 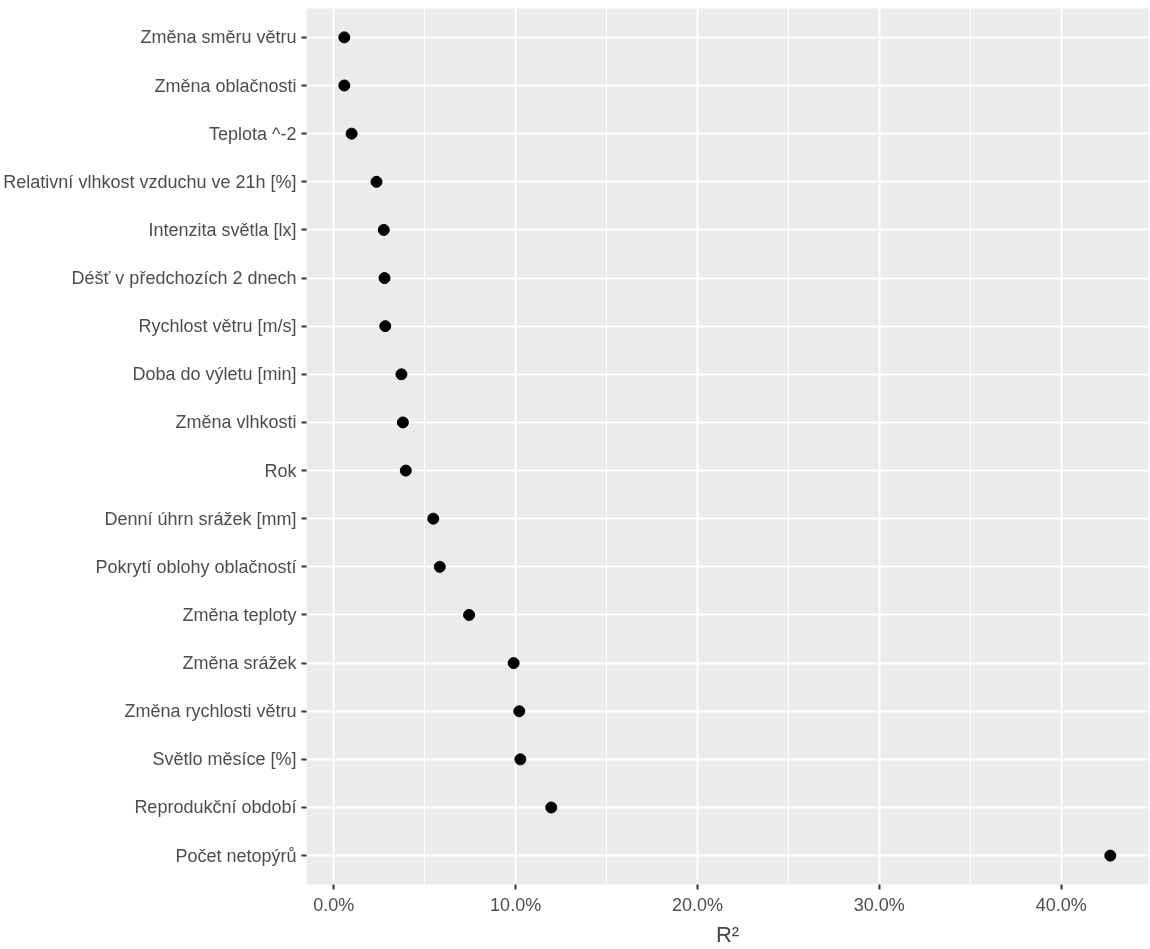 I want to click on y-tick-label: Reprodukční období, so click(x=215, y=807).